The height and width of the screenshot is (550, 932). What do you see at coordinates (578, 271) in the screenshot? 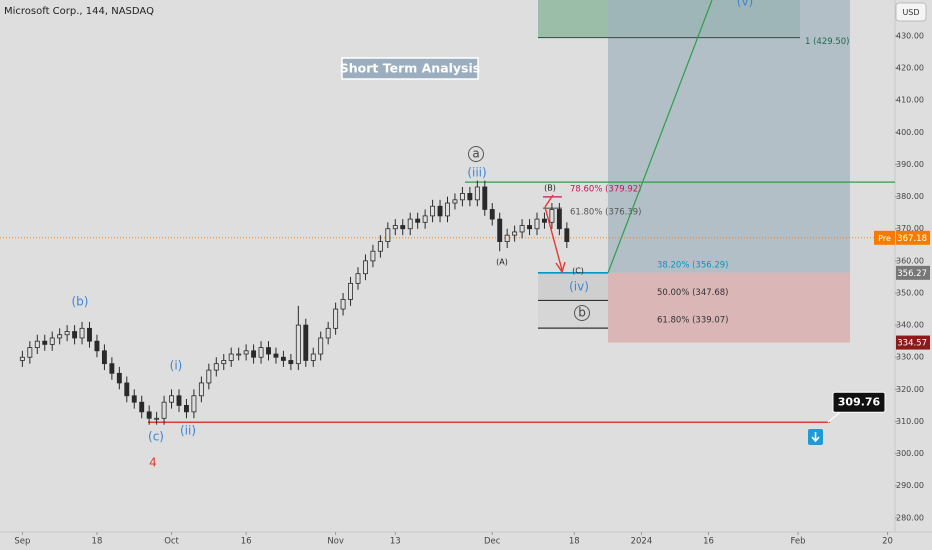
I see `annotation: (C)` at bounding box center [578, 271].